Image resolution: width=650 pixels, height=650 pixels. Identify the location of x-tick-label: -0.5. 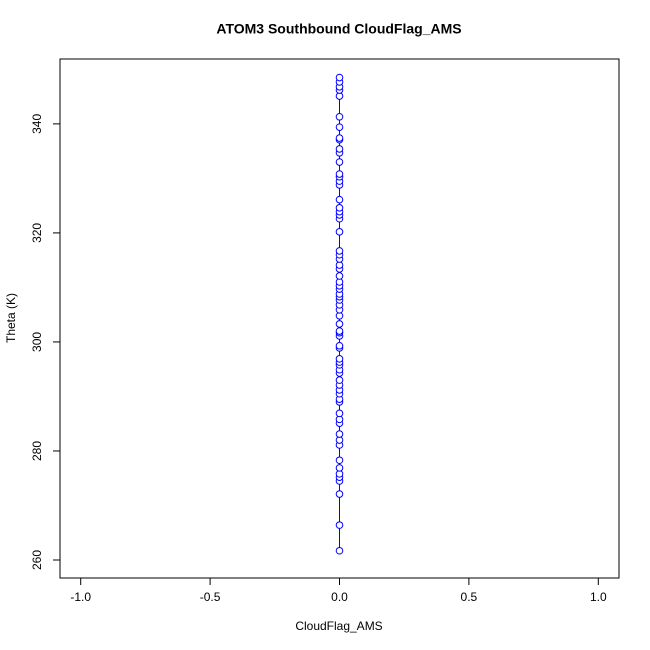
(210, 597).